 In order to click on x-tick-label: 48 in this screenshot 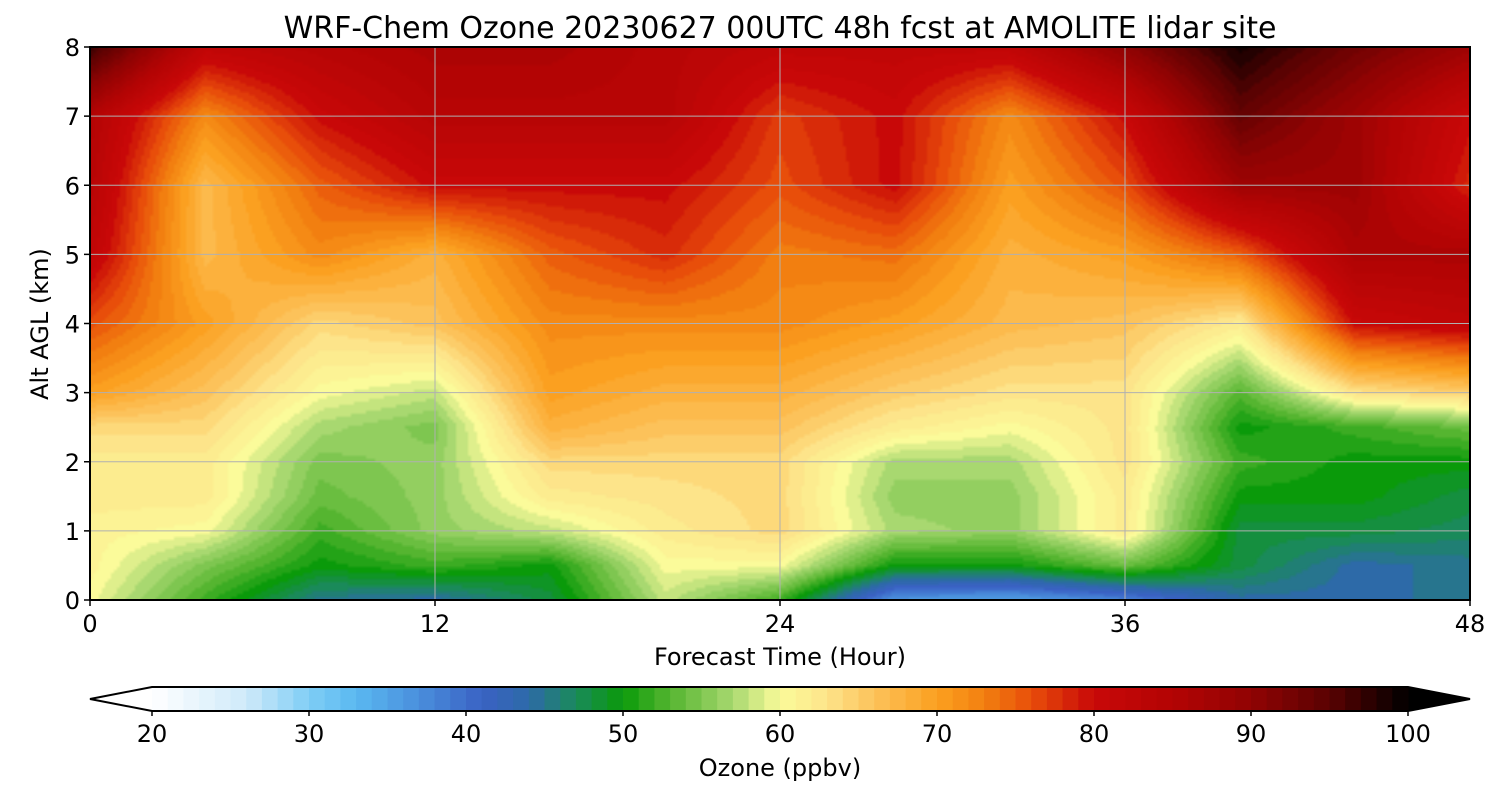, I will do `click(1470, 624)`.